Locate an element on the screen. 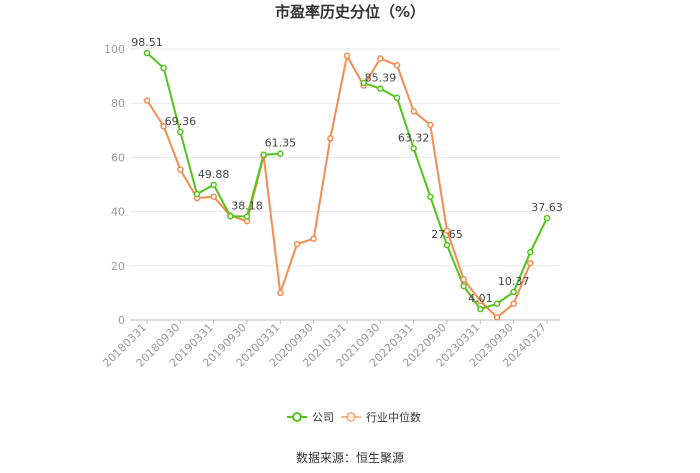 This screenshot has width=700, height=473. legend-item-company: 公司 is located at coordinates (310, 417).